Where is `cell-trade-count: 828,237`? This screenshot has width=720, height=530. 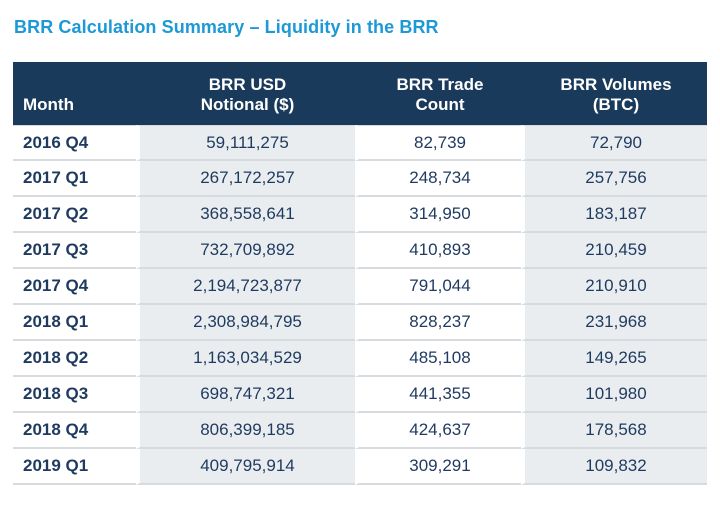
cell-trade-count: 828,237 is located at coordinates (438, 323).